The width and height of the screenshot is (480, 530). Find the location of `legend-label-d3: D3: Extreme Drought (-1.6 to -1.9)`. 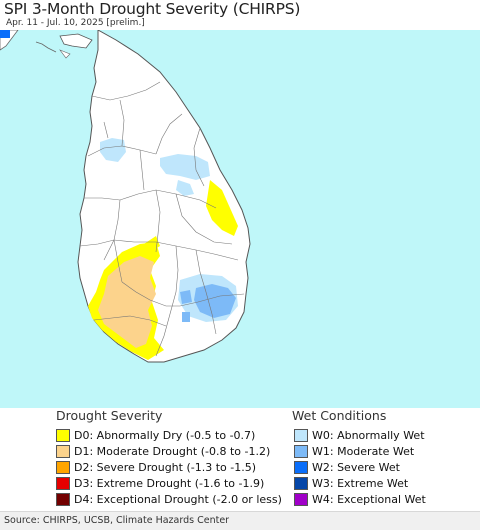

legend-label-d3: D3: Extreme Drought (-1.6 to -1.9) is located at coordinates (169, 483).